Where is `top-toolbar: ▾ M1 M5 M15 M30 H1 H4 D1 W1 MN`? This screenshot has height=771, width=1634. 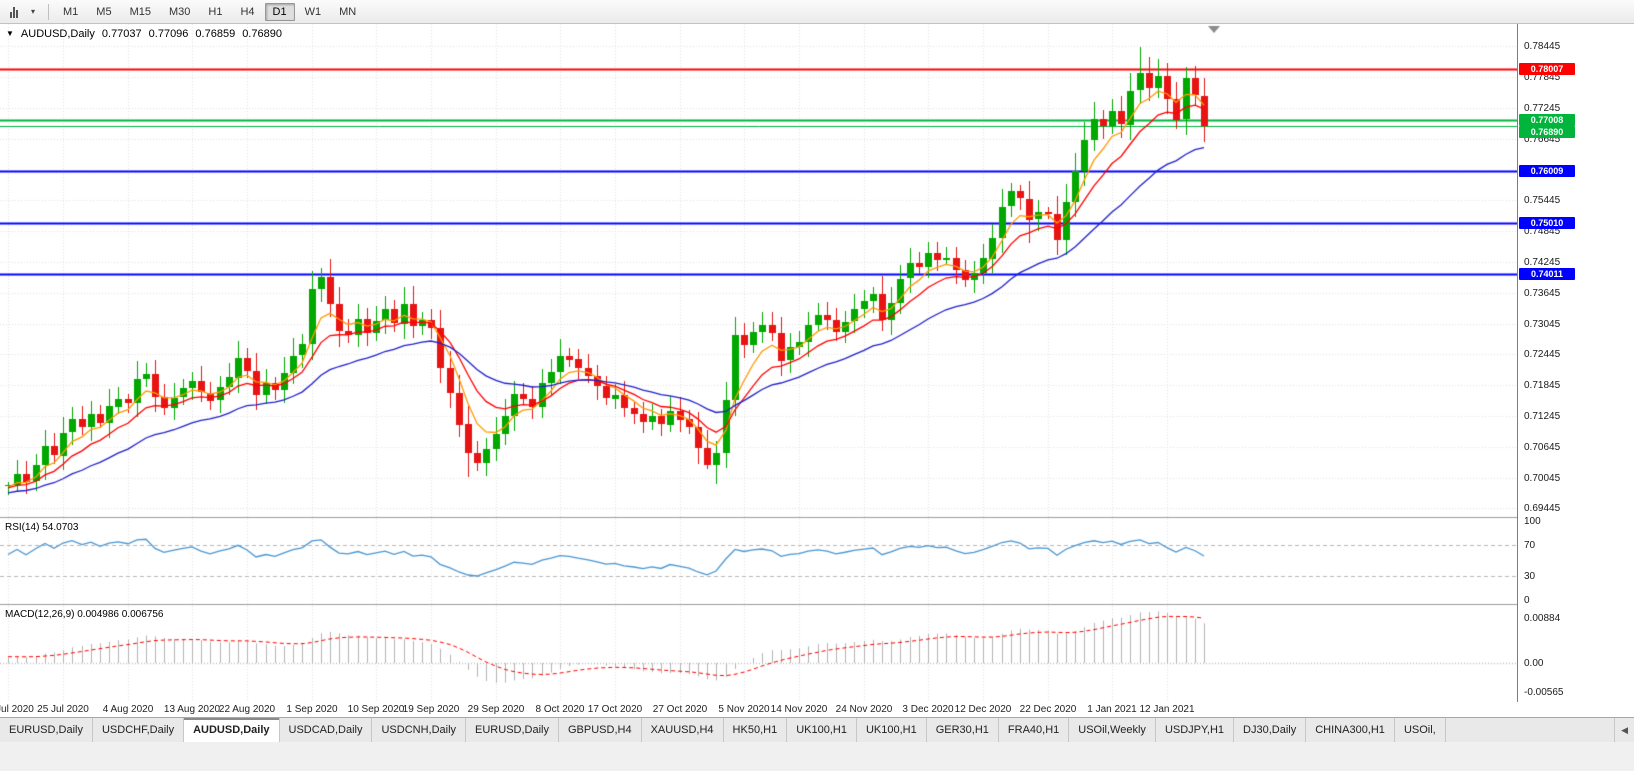 top-toolbar: ▾ M1 M5 M15 M30 H1 H4 D1 W1 MN is located at coordinates (817, 12).